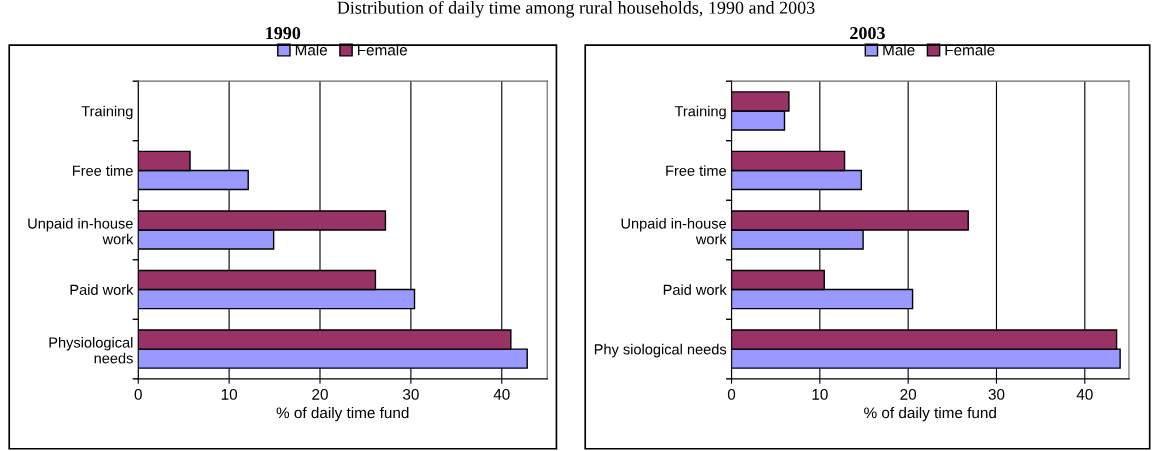 The image size is (1152, 451). What do you see at coordinates (660, 350) in the screenshot?
I see `y-tick-label: Phy siological needs` at bounding box center [660, 350].